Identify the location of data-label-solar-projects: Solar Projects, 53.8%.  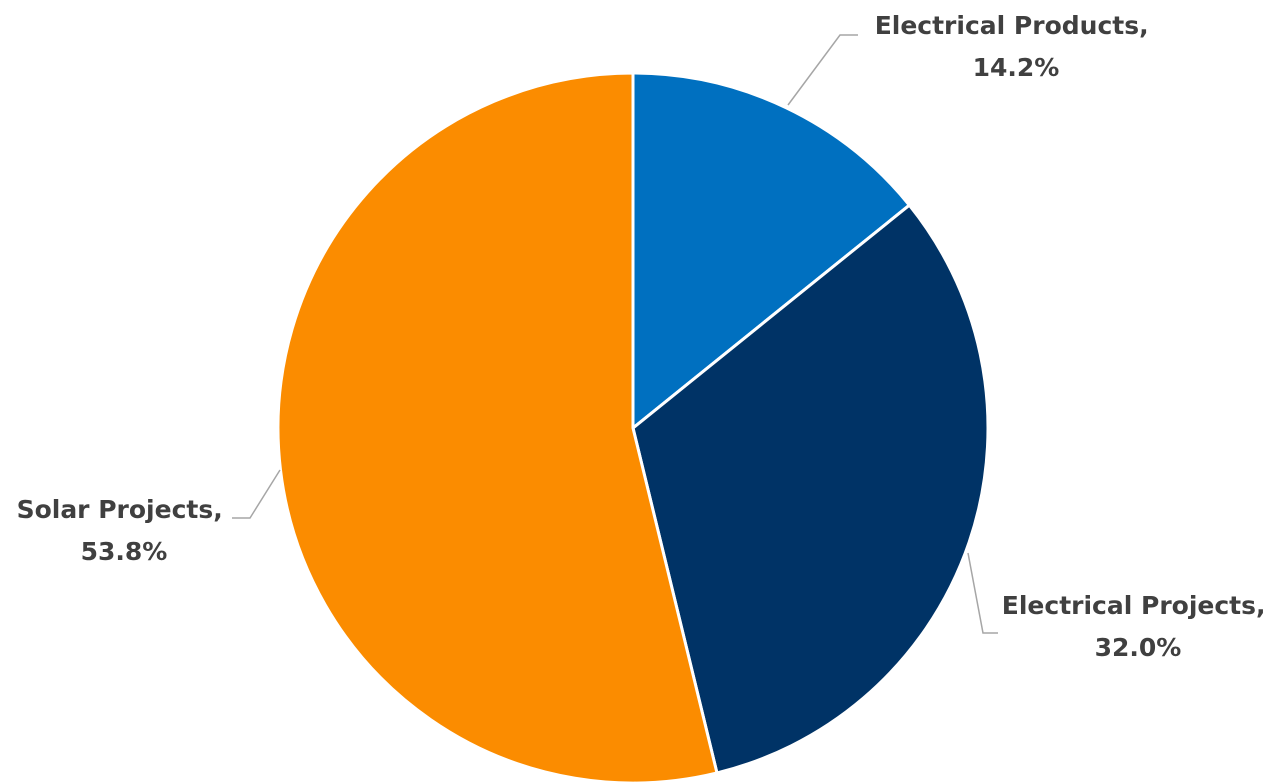
(124, 530).